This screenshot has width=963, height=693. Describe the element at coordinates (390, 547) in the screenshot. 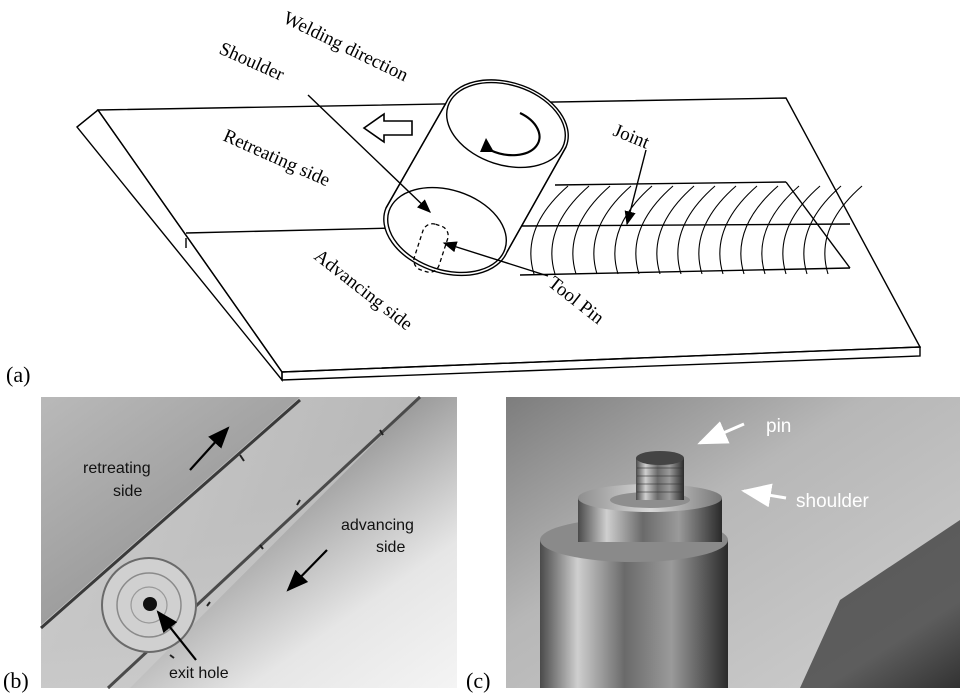

I see `advancing-label-line2: side` at that location.